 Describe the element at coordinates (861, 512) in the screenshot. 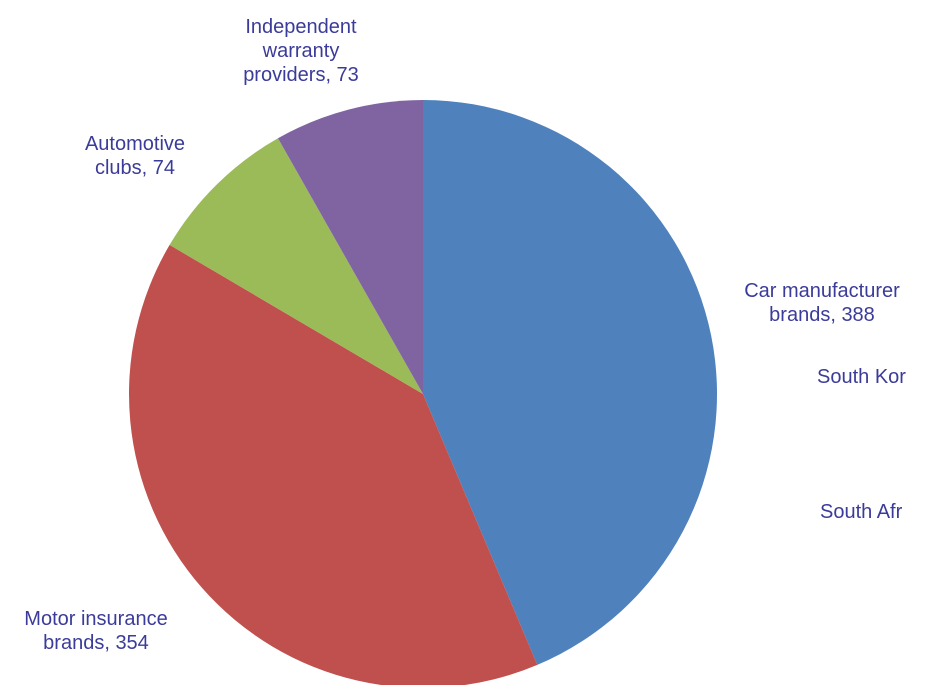

I see `overflow-label-2: South Afr` at that location.